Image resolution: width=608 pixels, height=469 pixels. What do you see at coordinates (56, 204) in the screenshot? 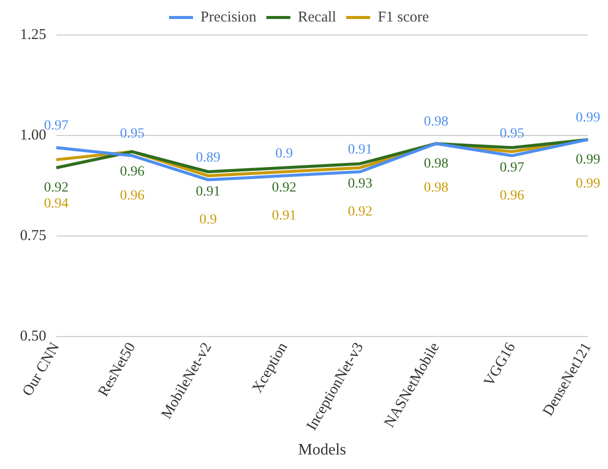
I see `data-label: 0.94` at bounding box center [56, 204].